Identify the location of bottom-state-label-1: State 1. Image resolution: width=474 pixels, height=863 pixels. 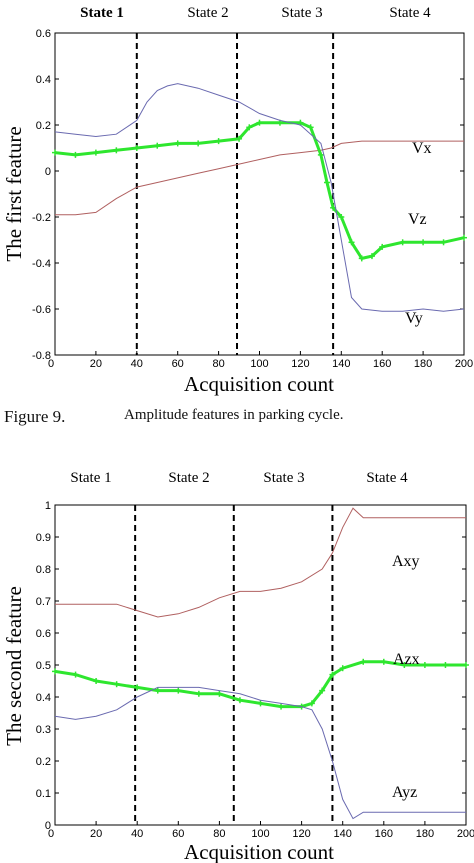
(90, 478).